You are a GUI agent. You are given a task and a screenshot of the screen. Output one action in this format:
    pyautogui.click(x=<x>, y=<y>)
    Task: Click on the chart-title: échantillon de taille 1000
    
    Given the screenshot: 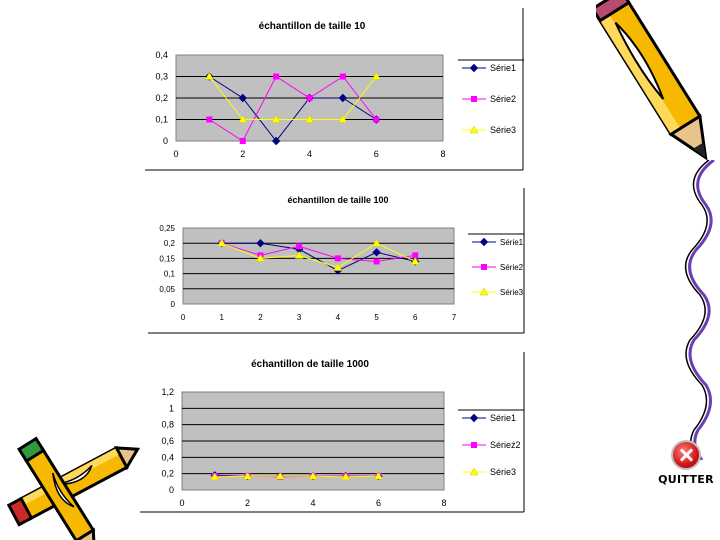 What is the action you would take?
    pyautogui.click(x=310, y=364)
    